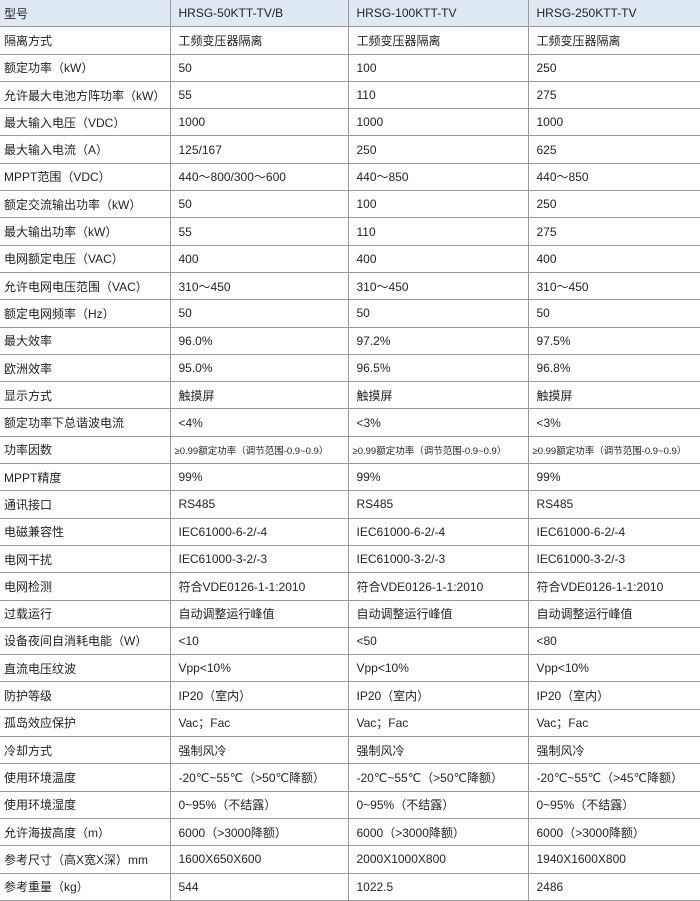  Describe the element at coordinates (85, 668) in the screenshot. I see `spec-label: 直流电压纹波` at that location.